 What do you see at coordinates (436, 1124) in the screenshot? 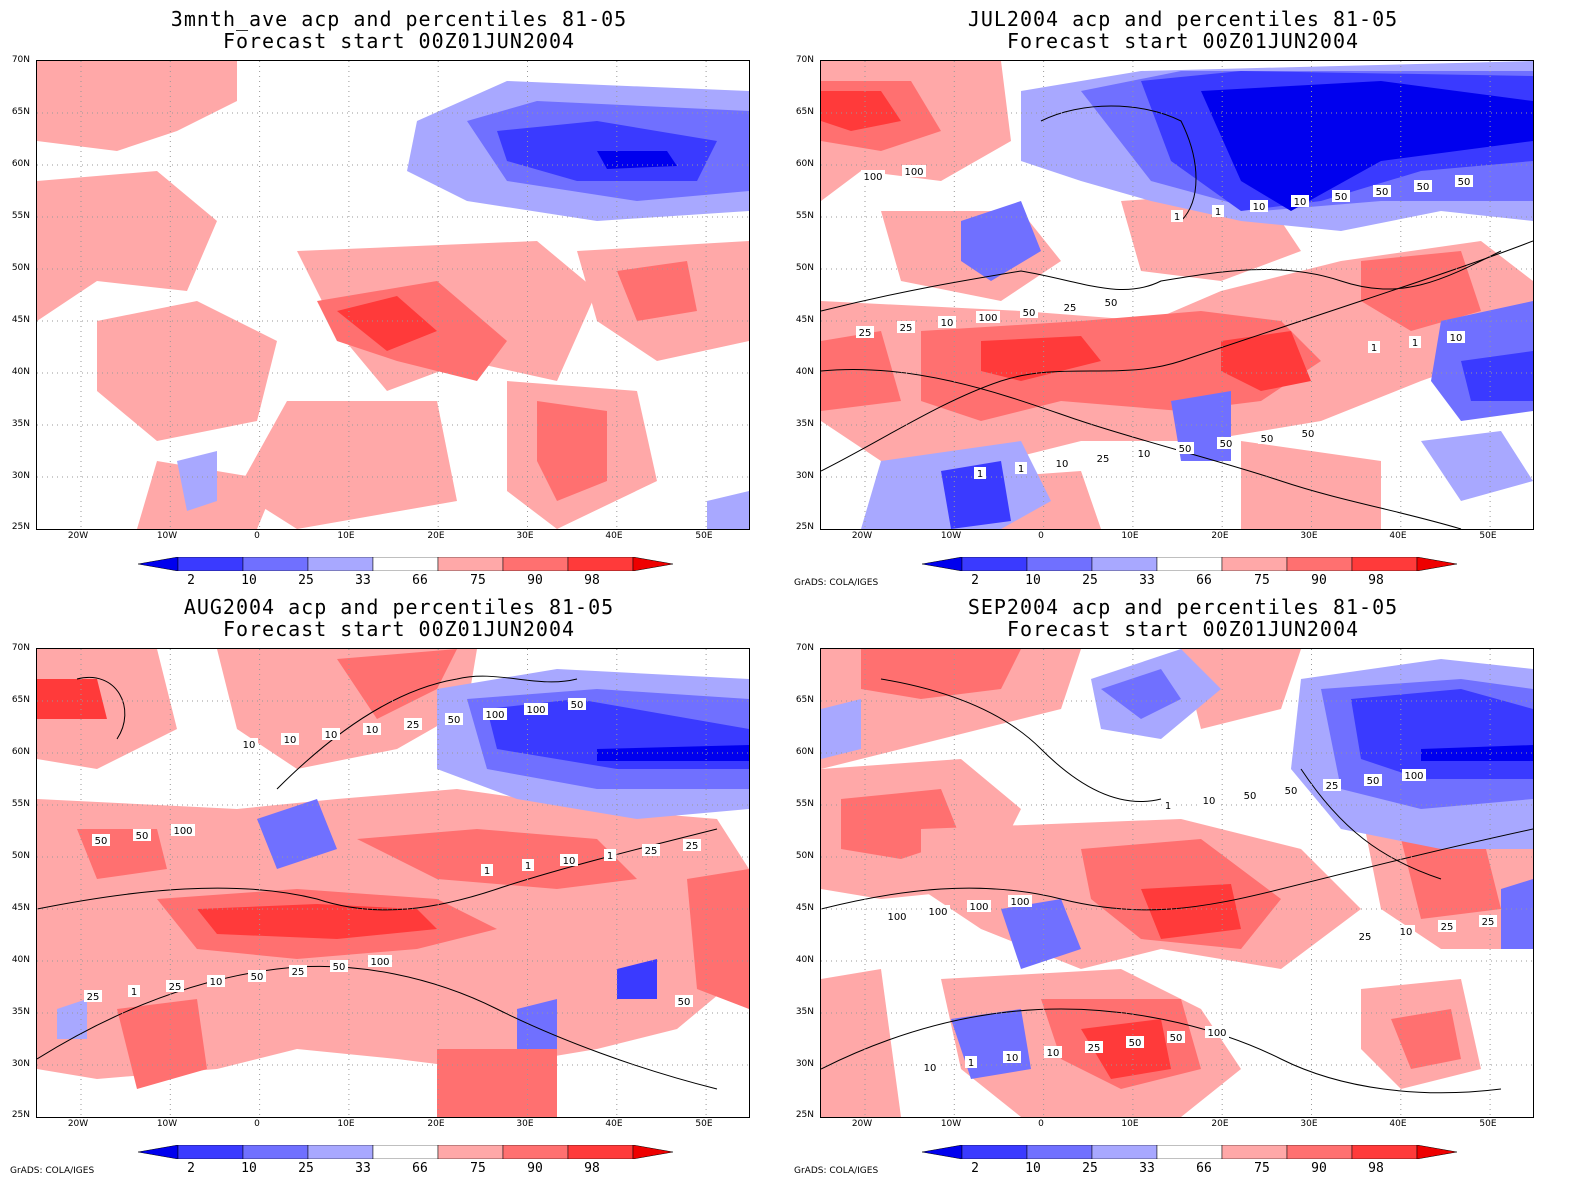
I see `lon-label: 20E` at bounding box center [436, 1124].